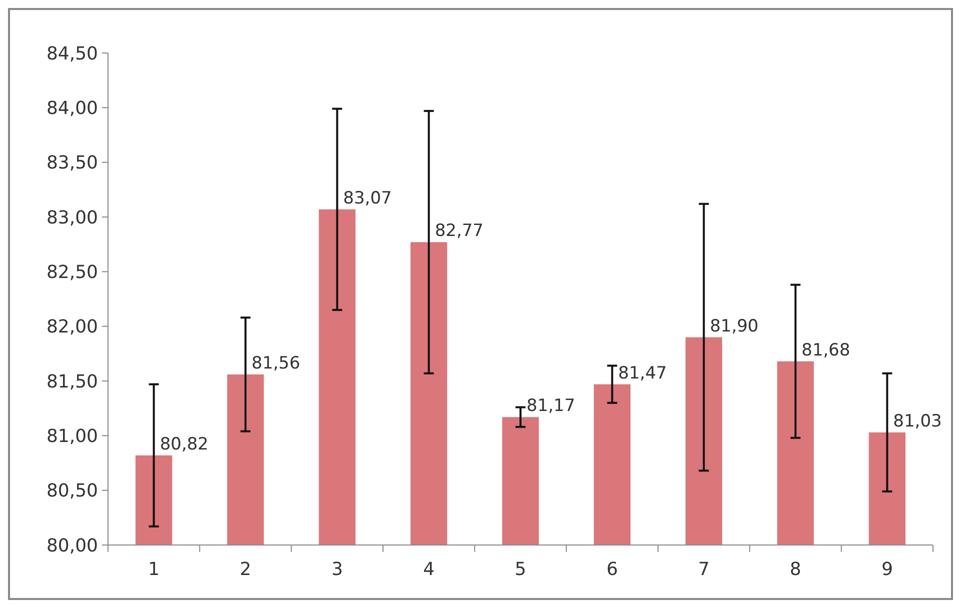  What do you see at coordinates (826, 350) in the screenshot?
I see `data-label: 81,68` at bounding box center [826, 350].